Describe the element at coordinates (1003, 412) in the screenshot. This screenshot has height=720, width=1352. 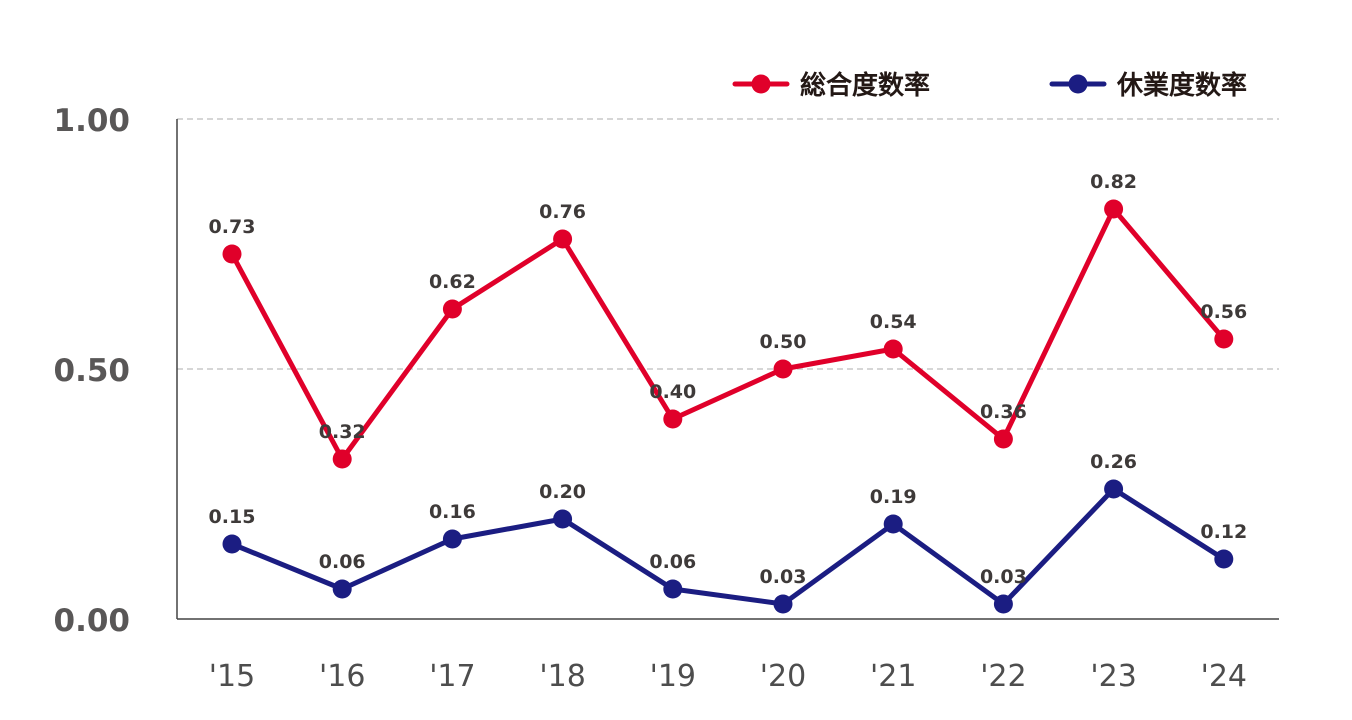
I see `data-label: 0.36` at that location.